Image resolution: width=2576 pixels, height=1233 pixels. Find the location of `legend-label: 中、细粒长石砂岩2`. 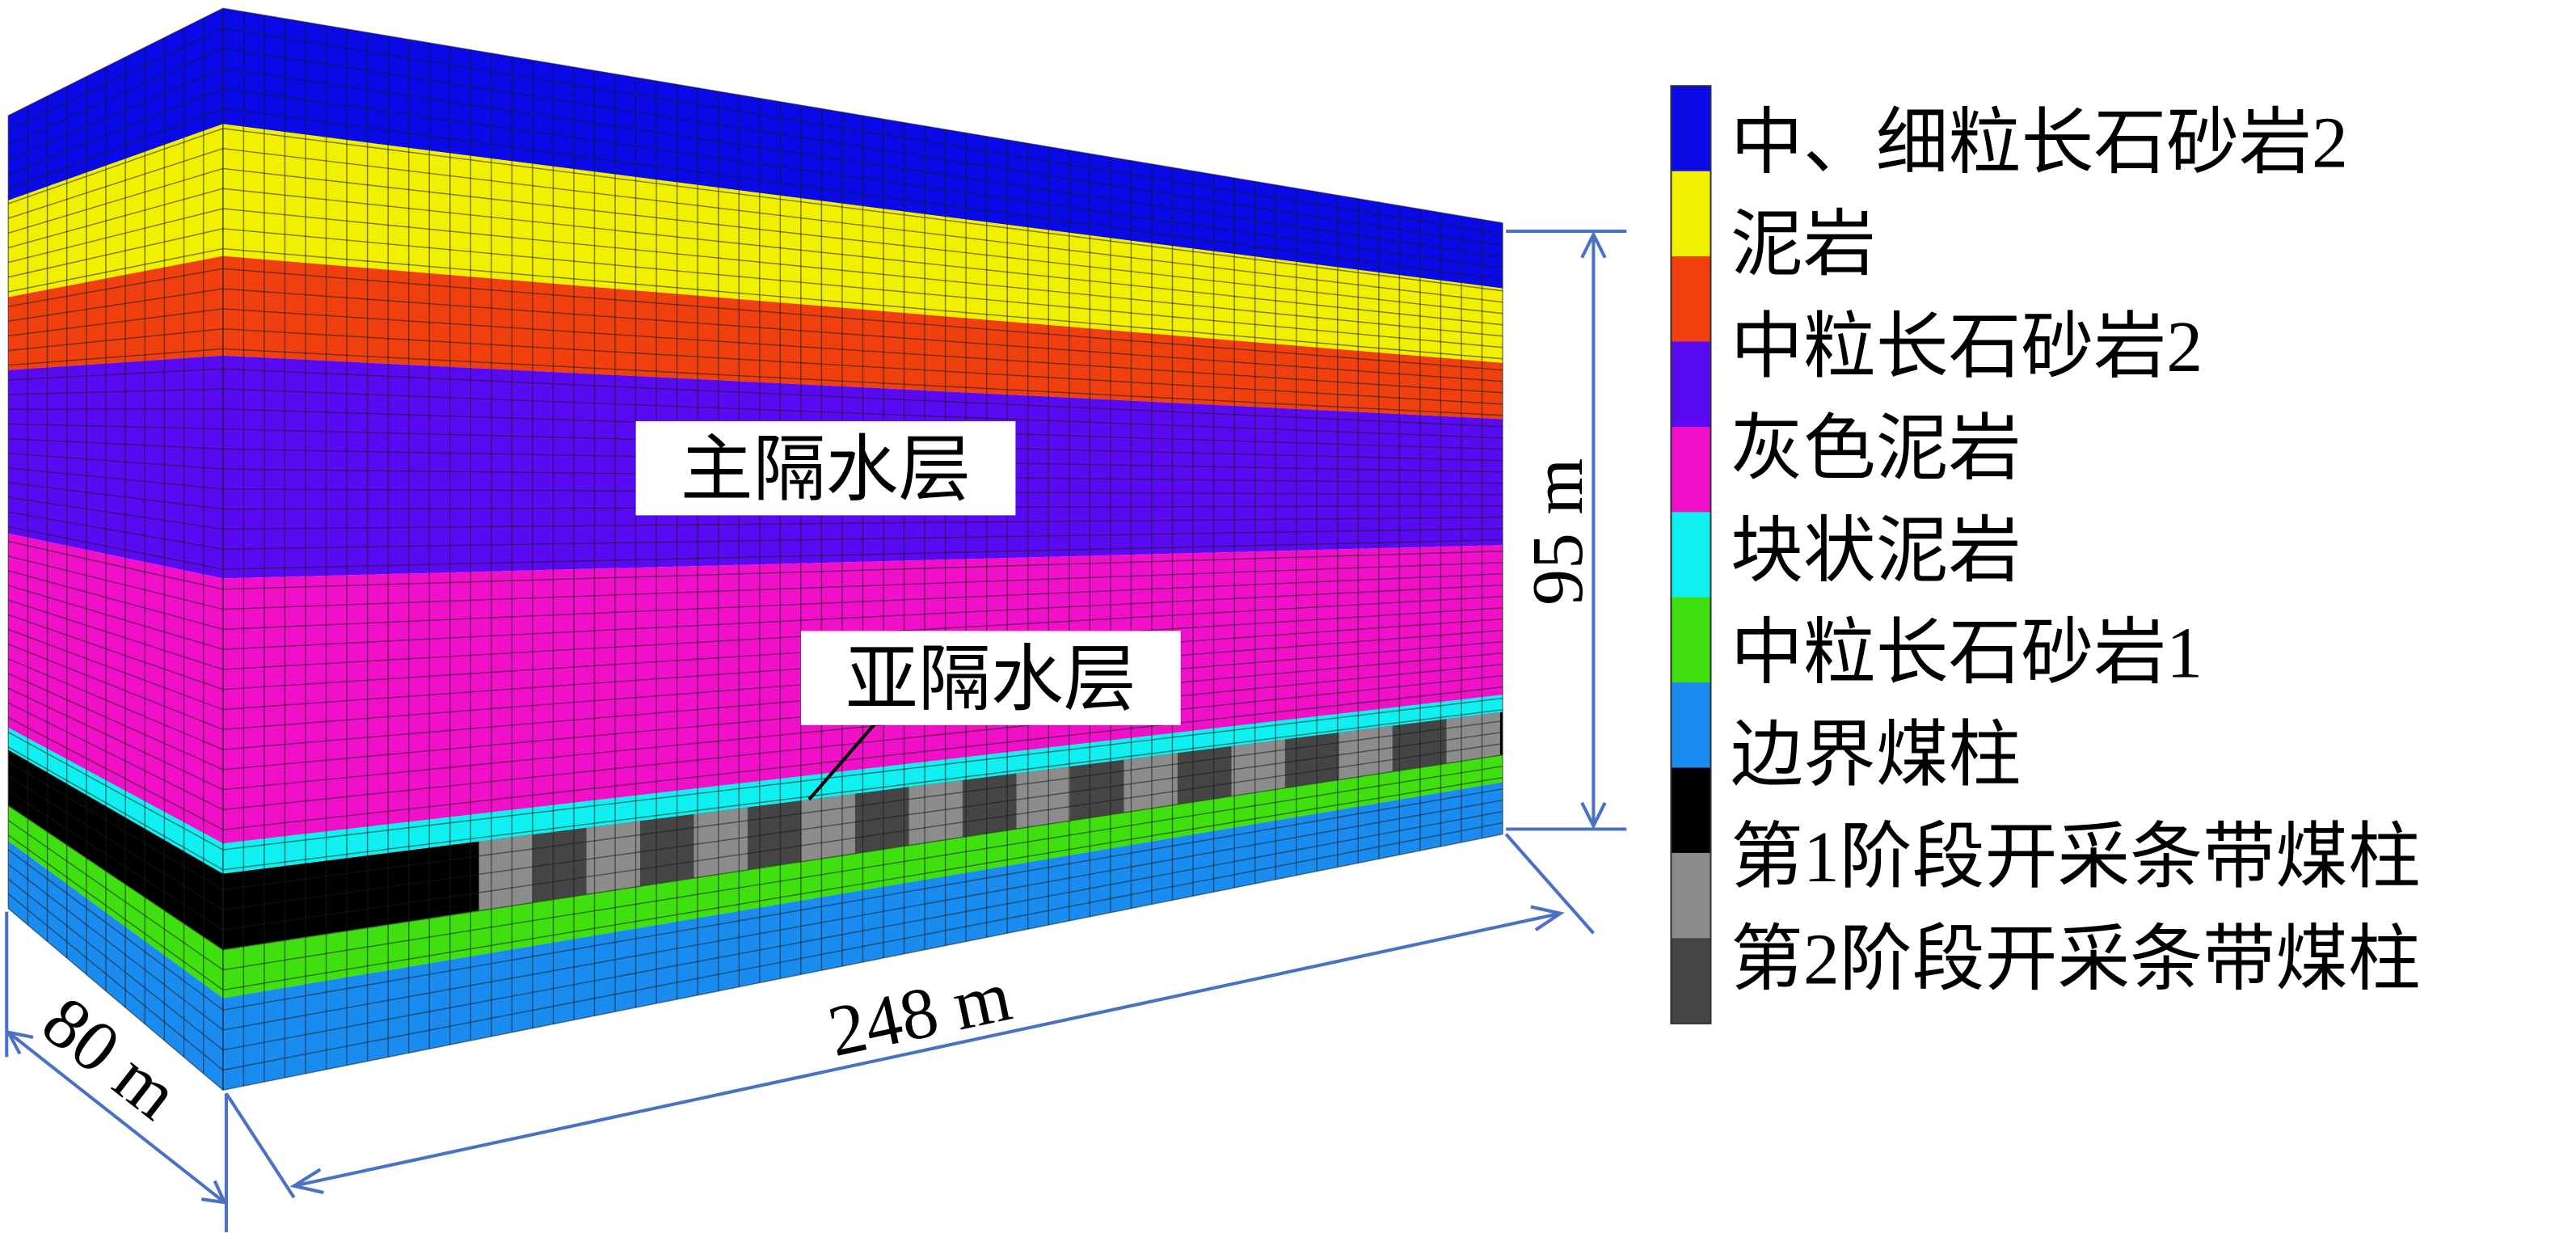

legend-label: 中、细粒长石砂岩2 is located at coordinates (2040, 143).